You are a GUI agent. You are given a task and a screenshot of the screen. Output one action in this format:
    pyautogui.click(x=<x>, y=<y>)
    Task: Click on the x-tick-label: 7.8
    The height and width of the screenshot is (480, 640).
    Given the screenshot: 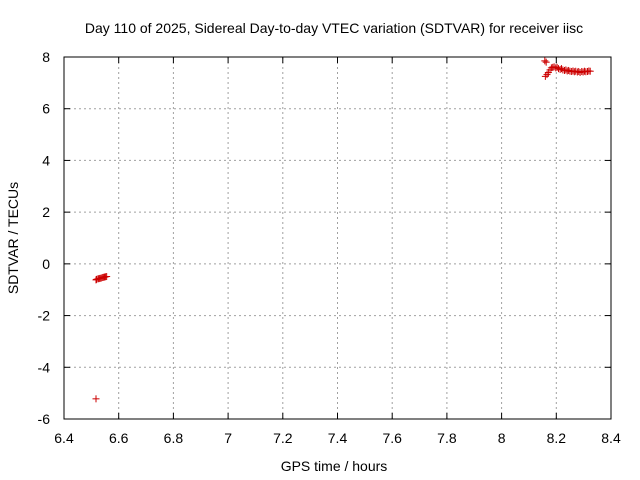 What is the action you would take?
    pyautogui.click(x=447, y=438)
    